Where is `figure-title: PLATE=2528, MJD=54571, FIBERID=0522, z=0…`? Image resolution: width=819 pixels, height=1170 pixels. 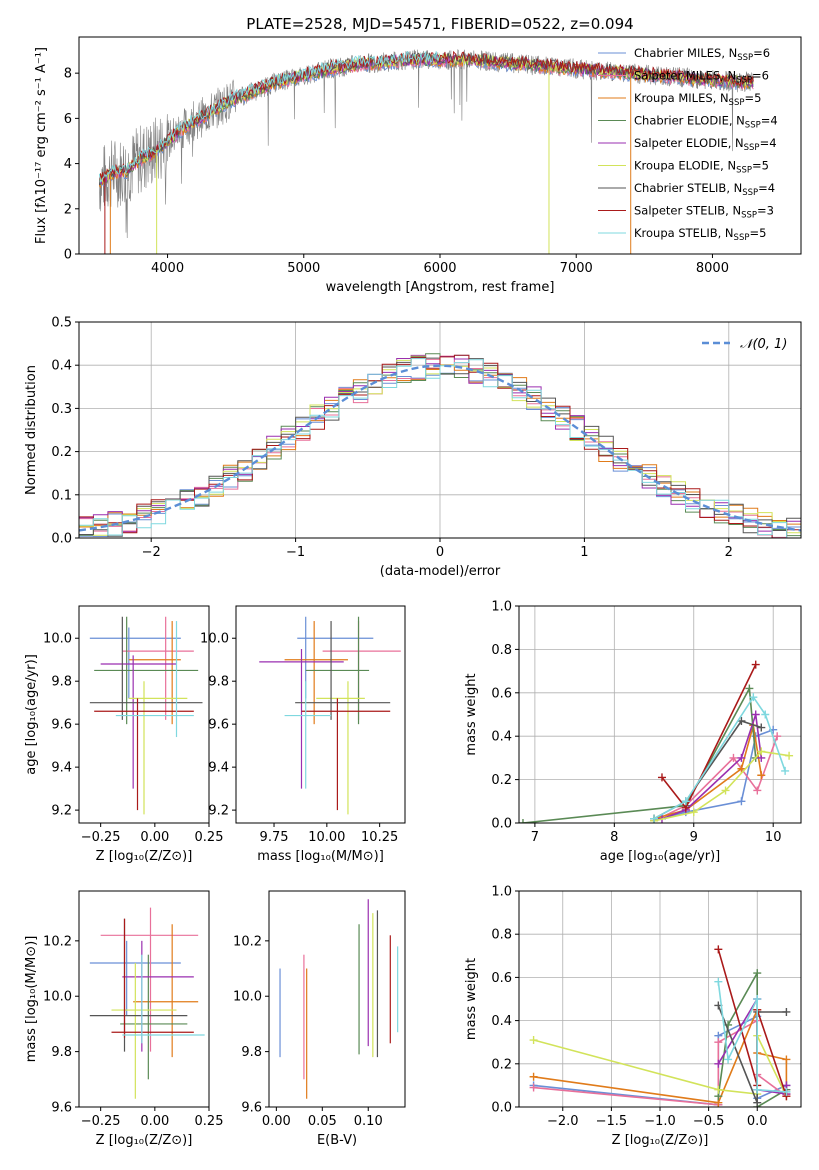 figure-title: PLATE=2528, MJD=54571, FIBERID=0522, z=0… is located at coordinates (439, 24).